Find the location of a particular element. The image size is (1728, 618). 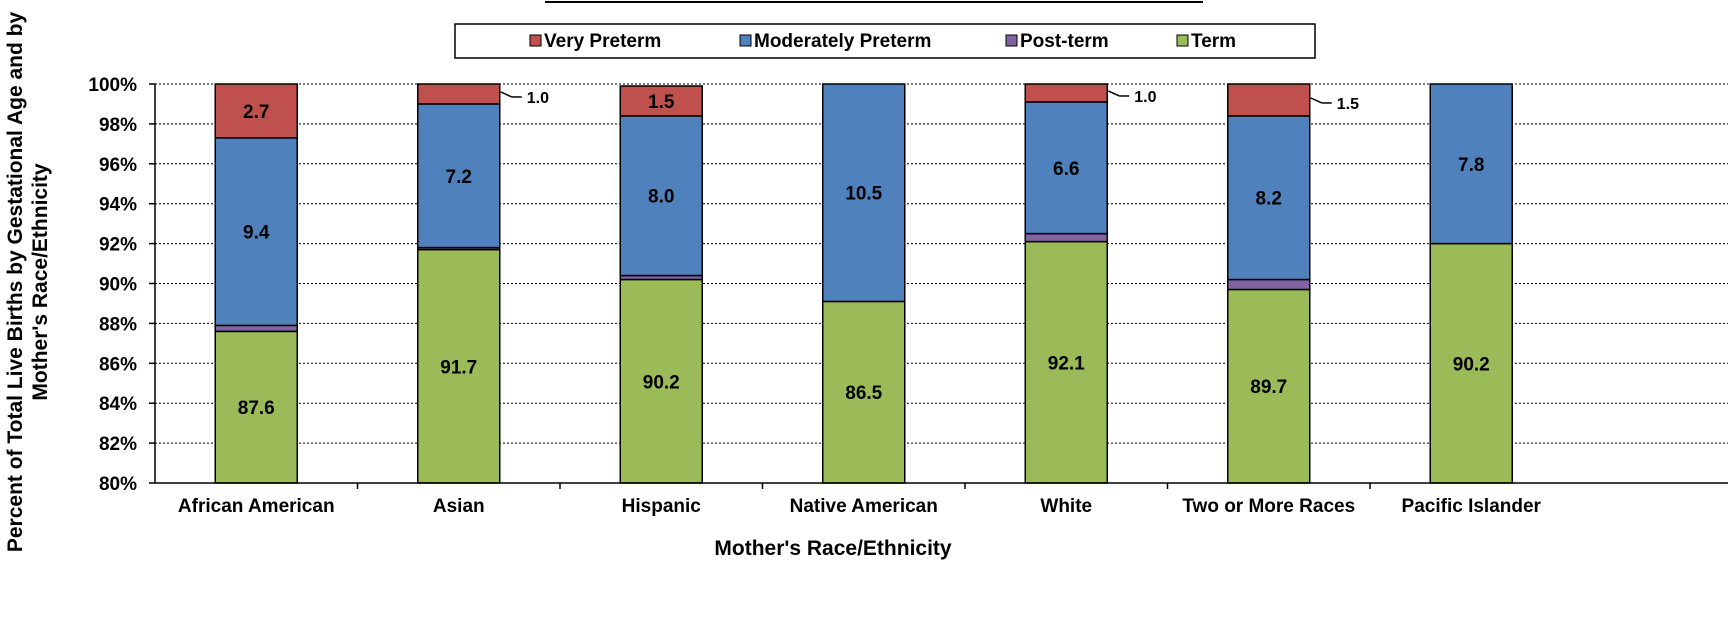

y-tick-label: 92% is located at coordinates (118, 245).